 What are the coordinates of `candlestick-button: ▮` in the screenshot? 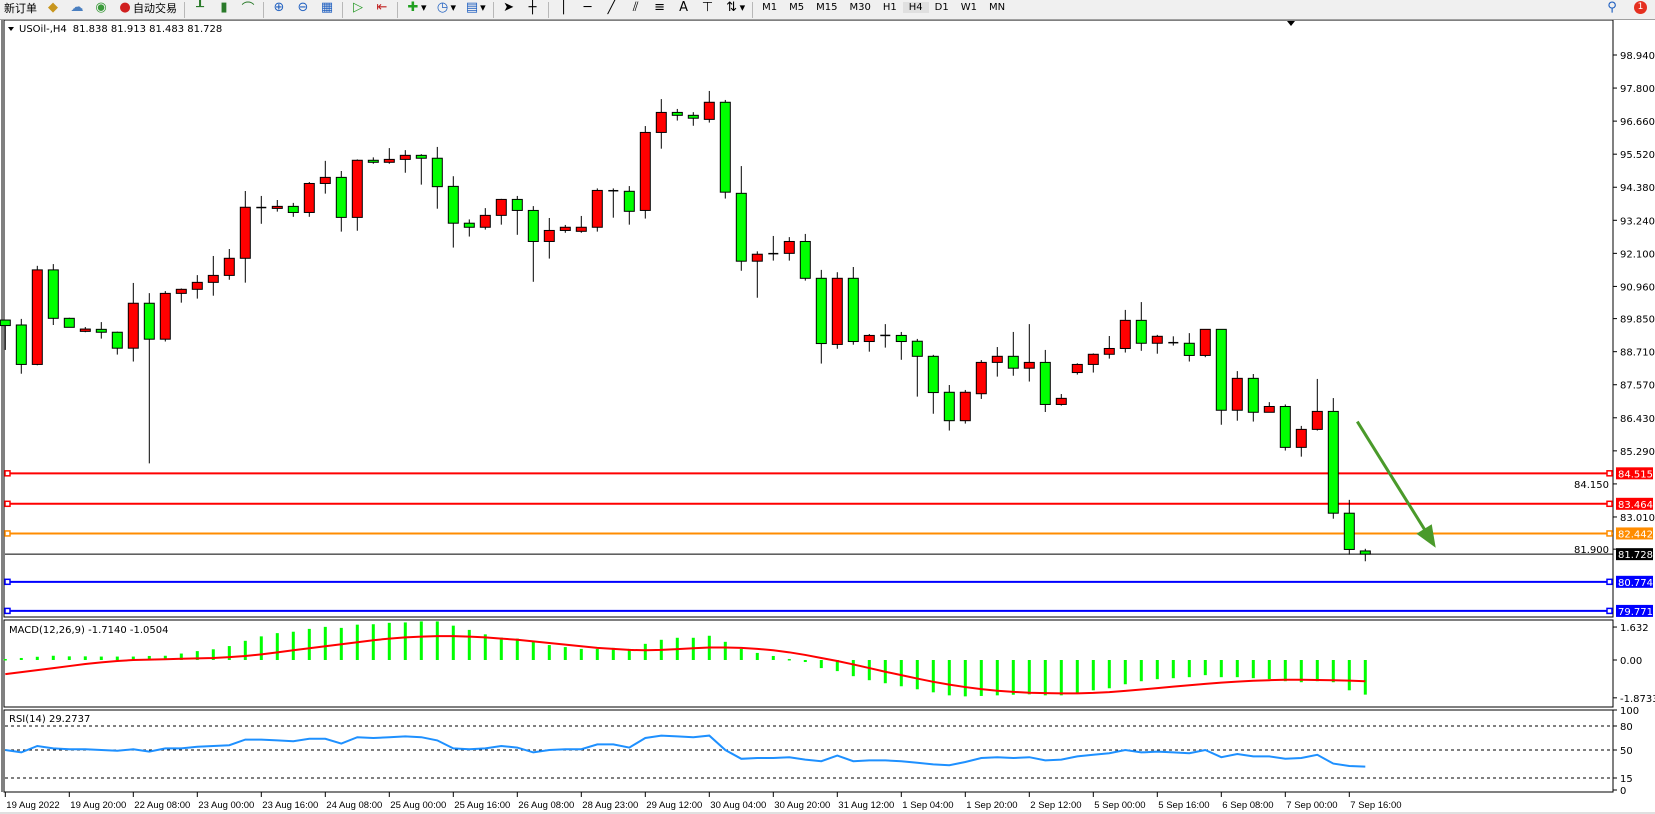 It's located at (224, 8).